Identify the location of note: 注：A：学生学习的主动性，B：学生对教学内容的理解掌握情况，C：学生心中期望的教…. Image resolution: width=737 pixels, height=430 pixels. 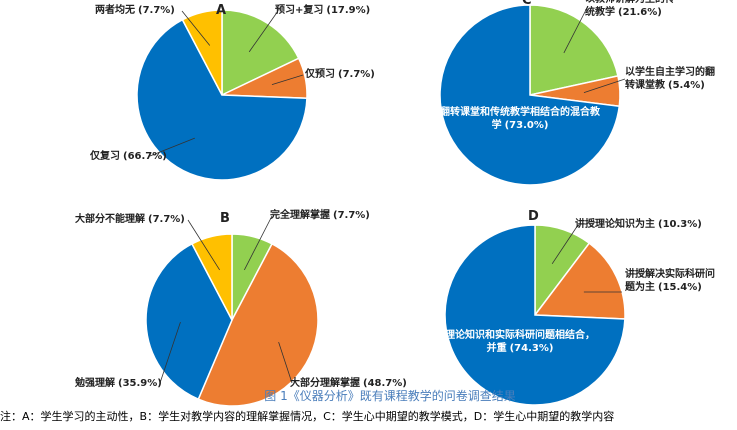
(307, 416).